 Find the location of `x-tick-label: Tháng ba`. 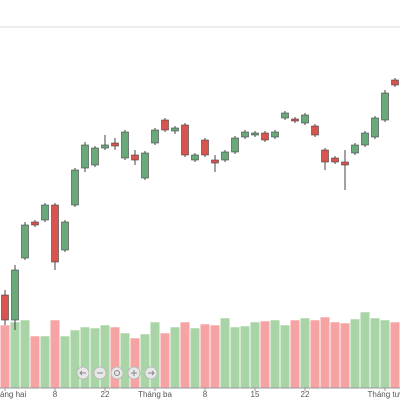

x-tick-label: Tháng ba is located at coordinates (155, 394).